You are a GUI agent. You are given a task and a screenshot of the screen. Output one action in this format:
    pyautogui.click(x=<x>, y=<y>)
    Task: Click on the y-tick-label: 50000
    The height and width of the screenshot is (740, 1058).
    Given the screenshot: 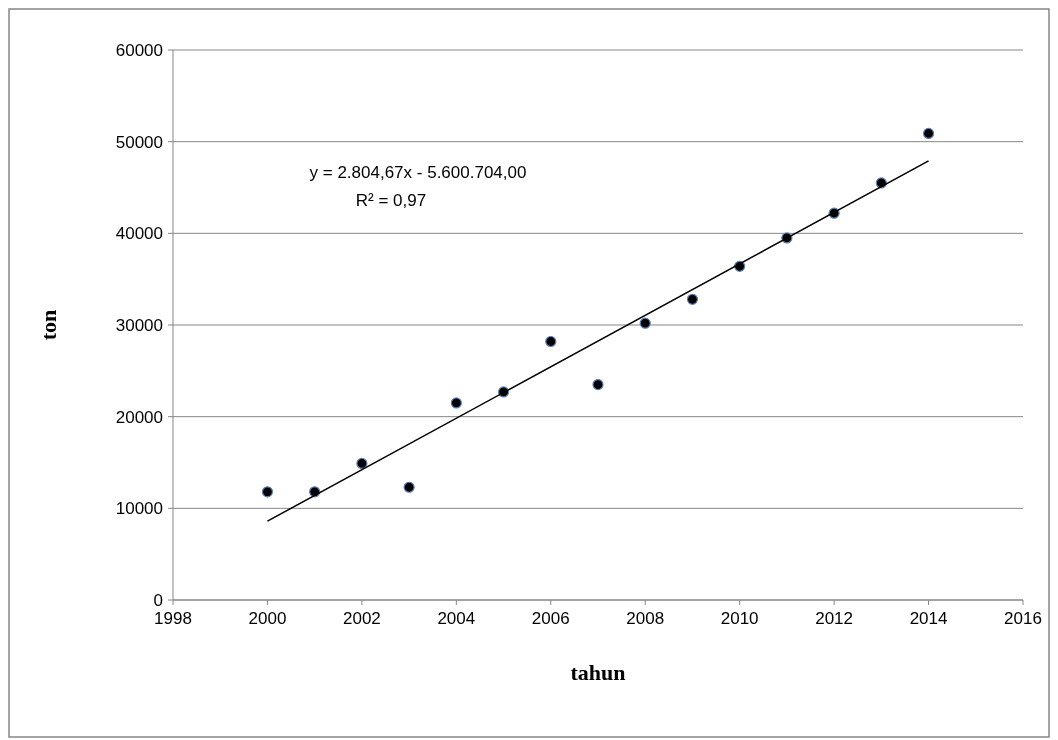 What is the action you would take?
    pyautogui.click(x=139, y=142)
    